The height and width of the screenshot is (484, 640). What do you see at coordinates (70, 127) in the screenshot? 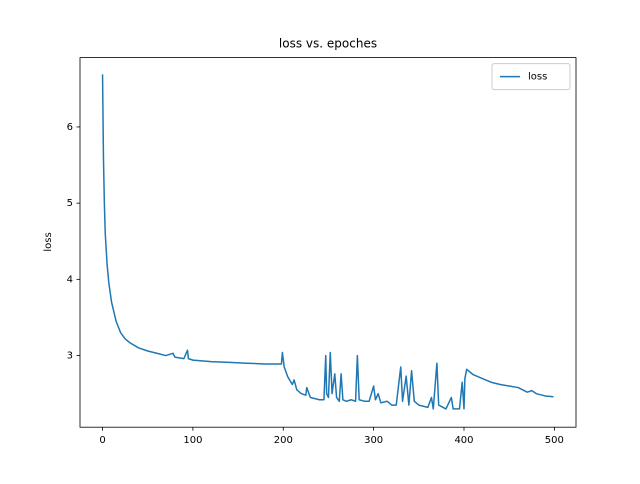
I see `y-tick-label: 6` at bounding box center [70, 127].